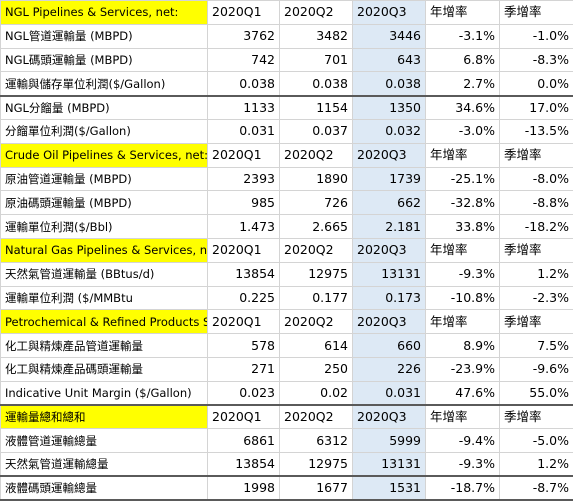  Describe the element at coordinates (244, 203) in the screenshot. I see `value-cell: 985` at that location.